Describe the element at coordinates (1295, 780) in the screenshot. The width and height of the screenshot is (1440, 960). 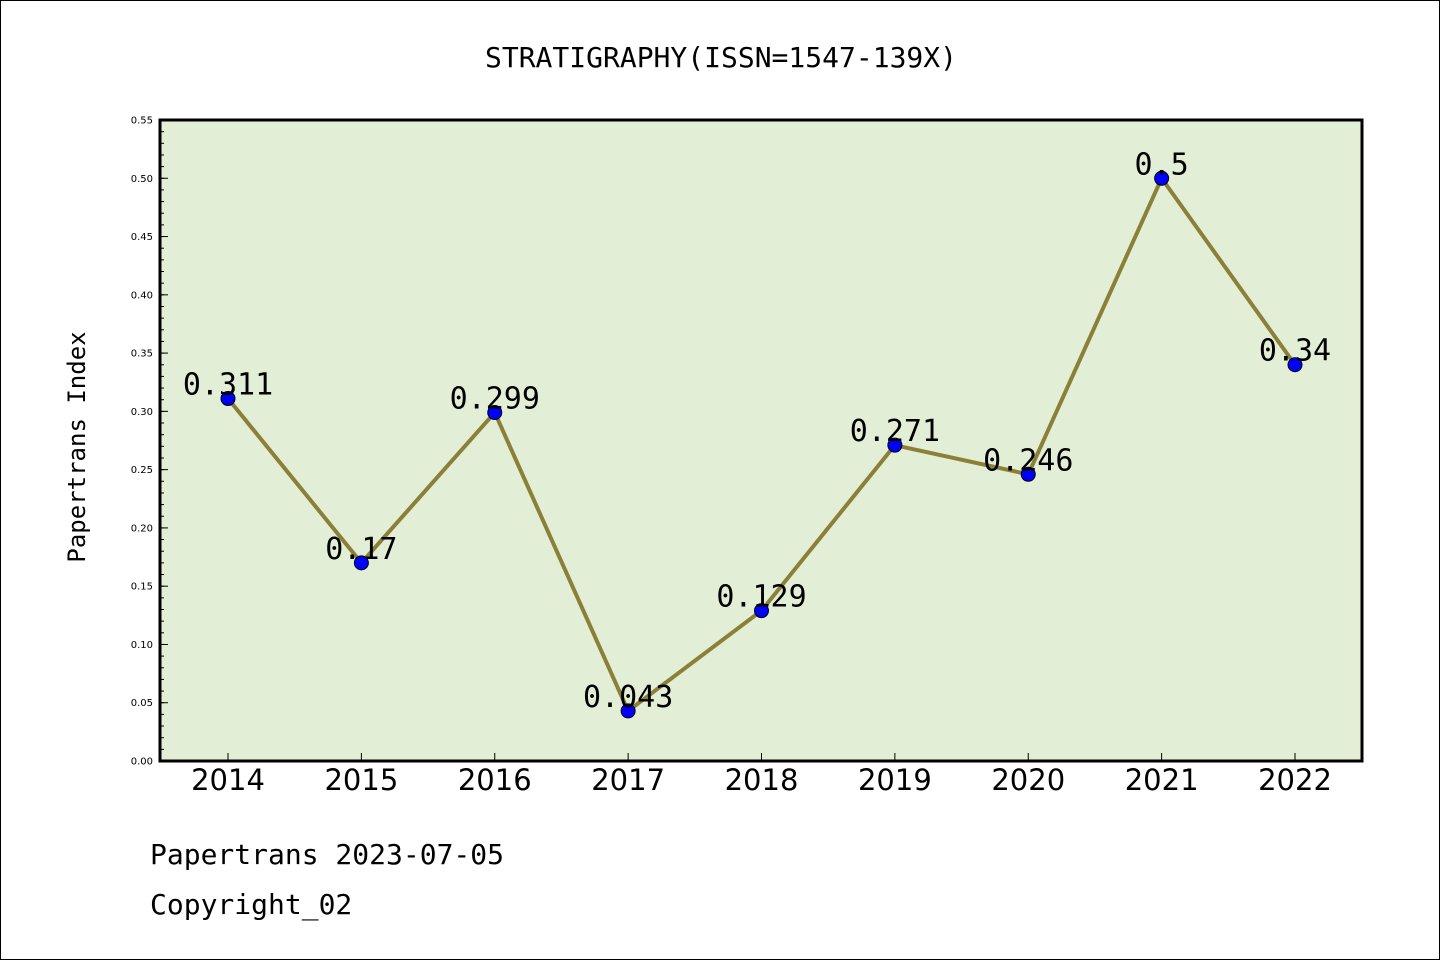
I see `x-tick-label: 2022` at that location.